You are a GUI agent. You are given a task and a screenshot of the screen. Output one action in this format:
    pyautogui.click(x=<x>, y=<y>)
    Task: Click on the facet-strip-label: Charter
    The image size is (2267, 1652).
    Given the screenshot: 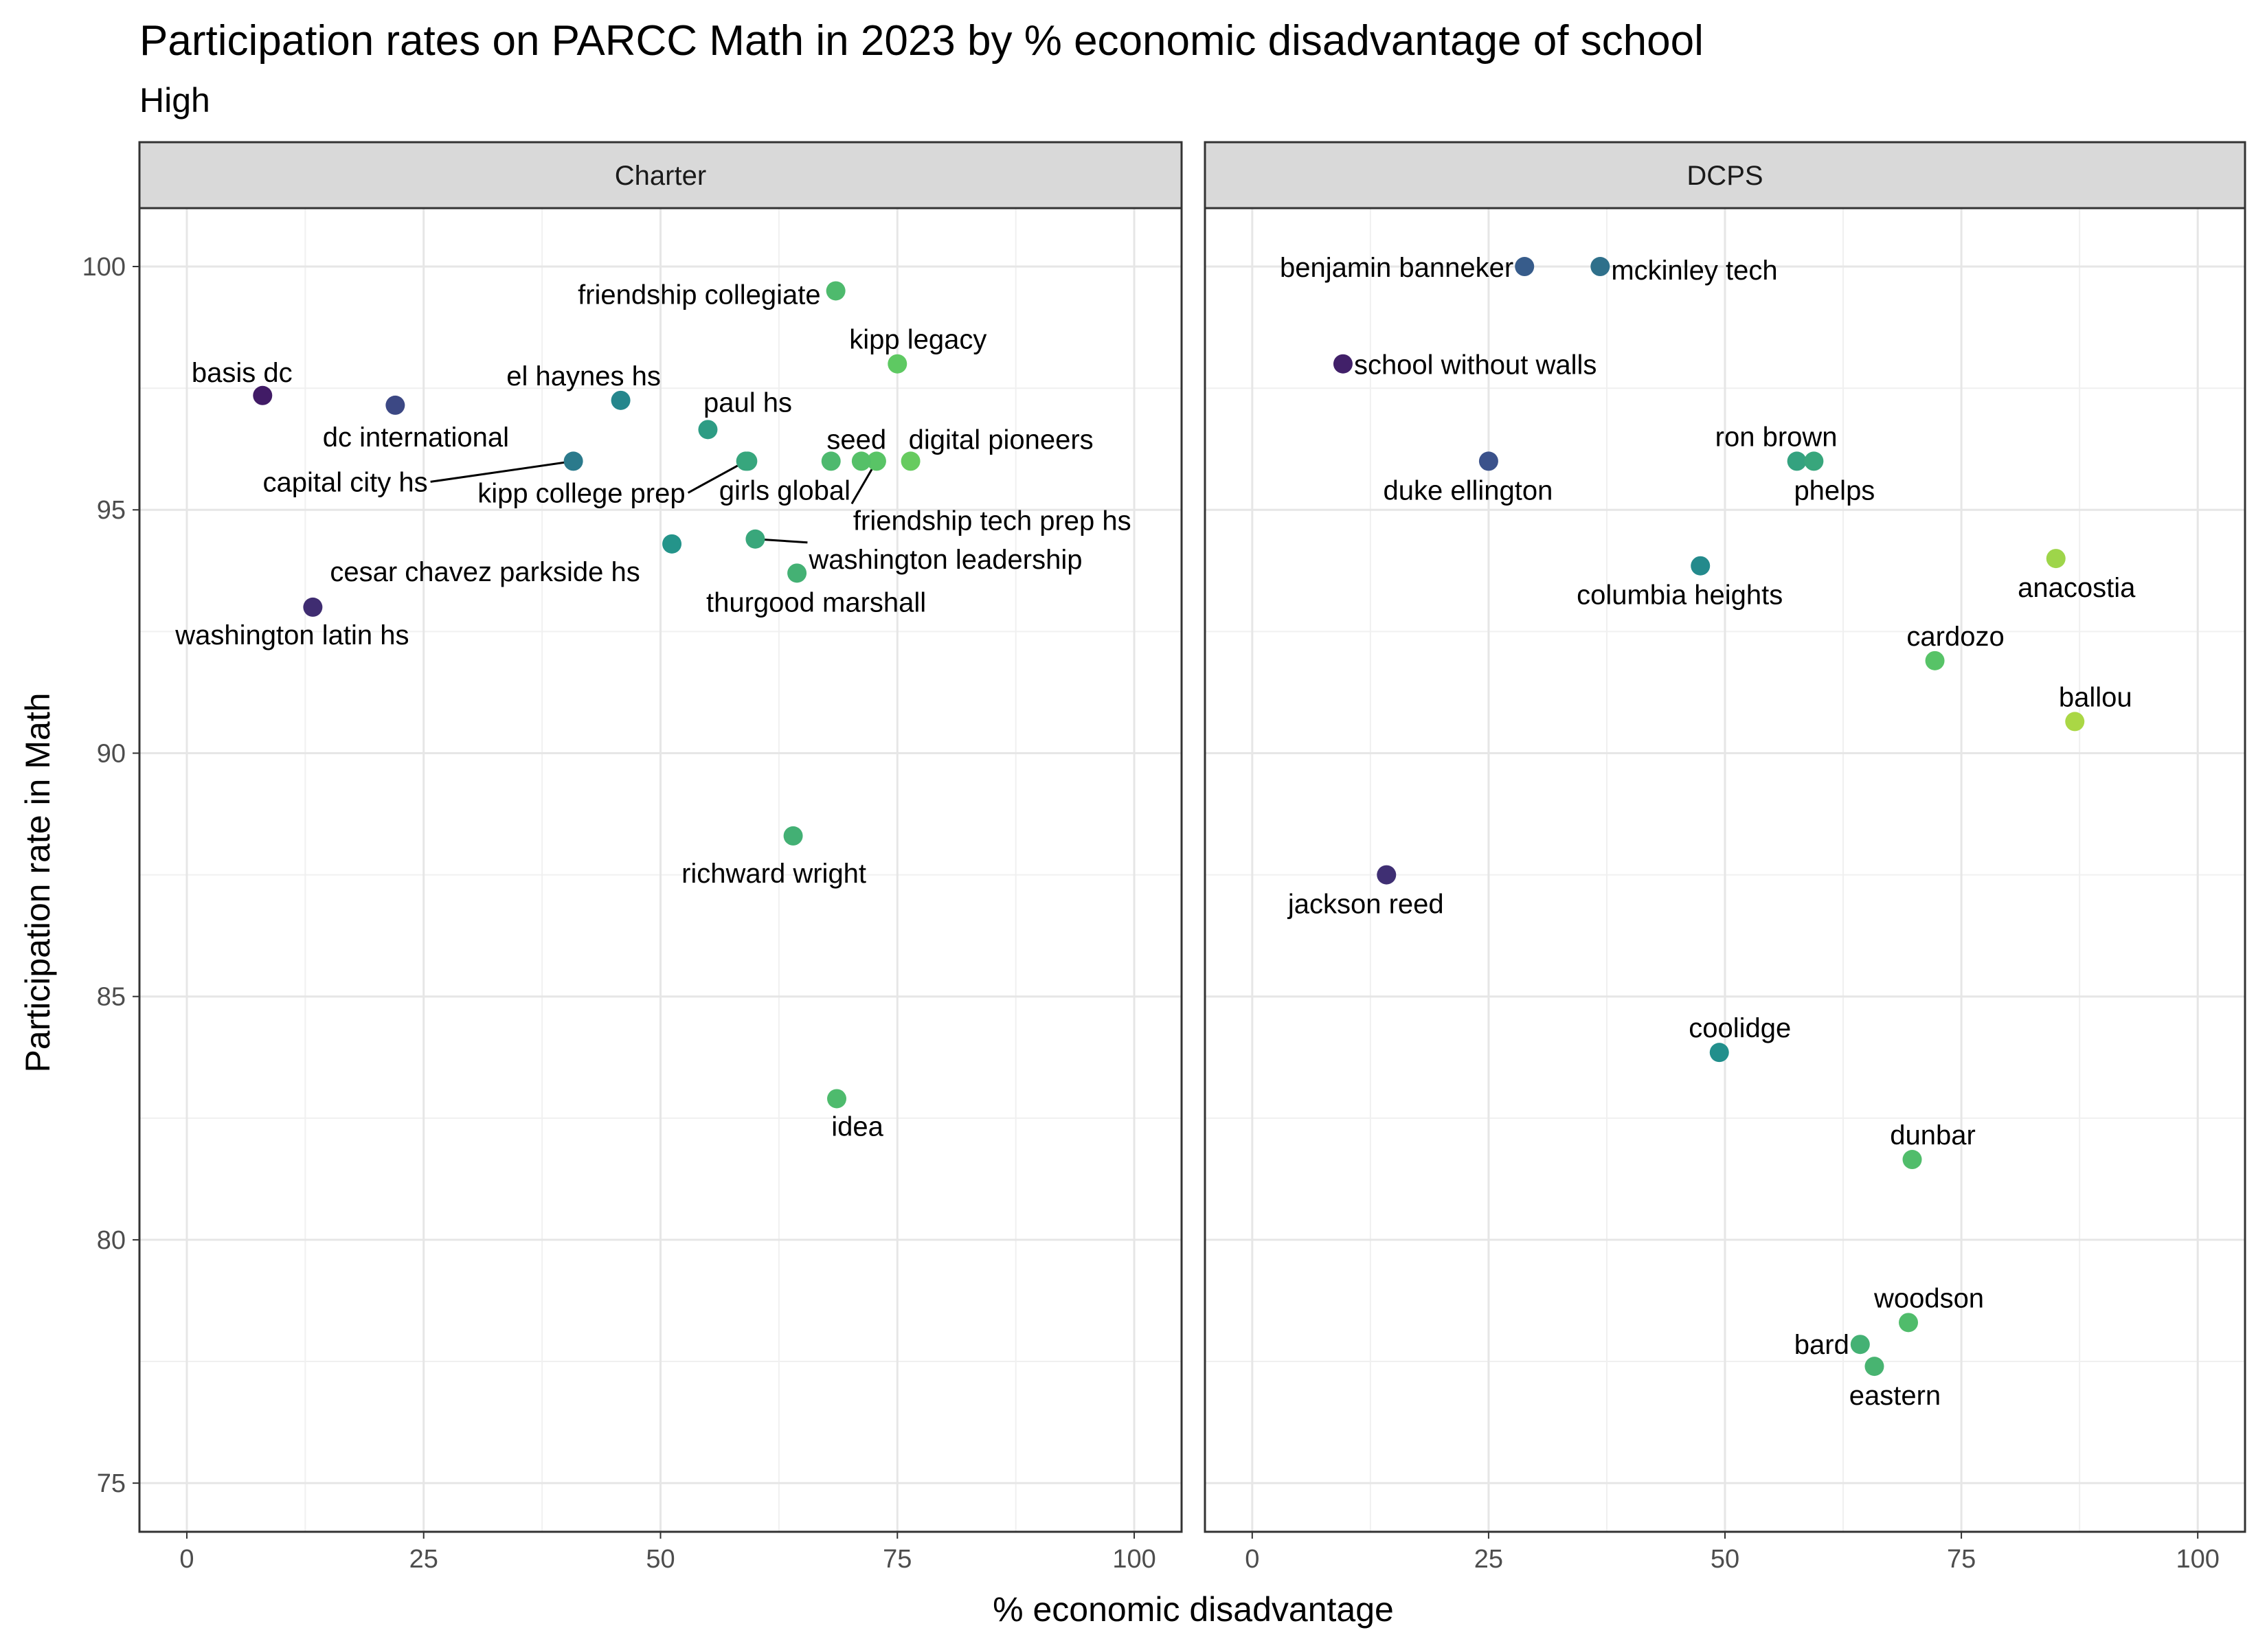 What is the action you would take?
    pyautogui.click(x=661, y=176)
    